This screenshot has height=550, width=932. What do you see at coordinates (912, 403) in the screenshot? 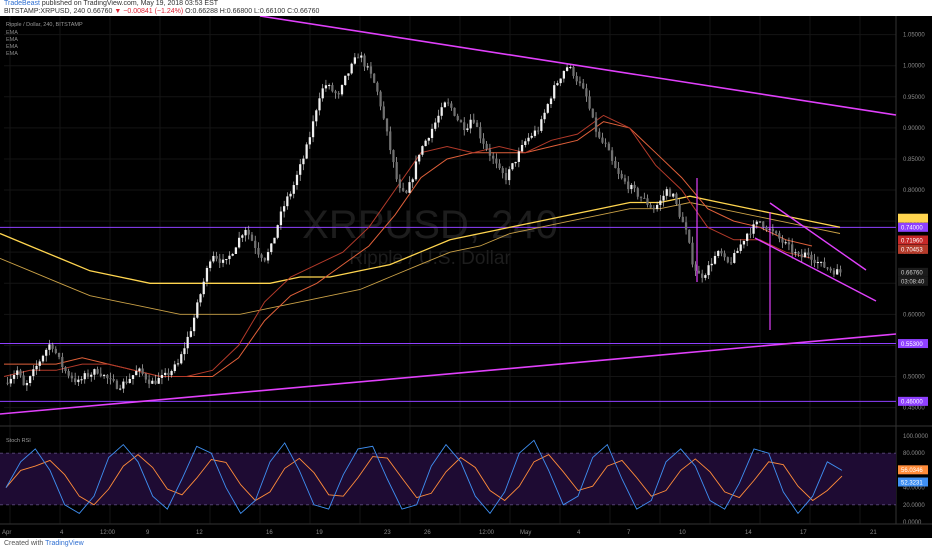
I see `price-badge-label: 0.46000` at bounding box center [912, 403].